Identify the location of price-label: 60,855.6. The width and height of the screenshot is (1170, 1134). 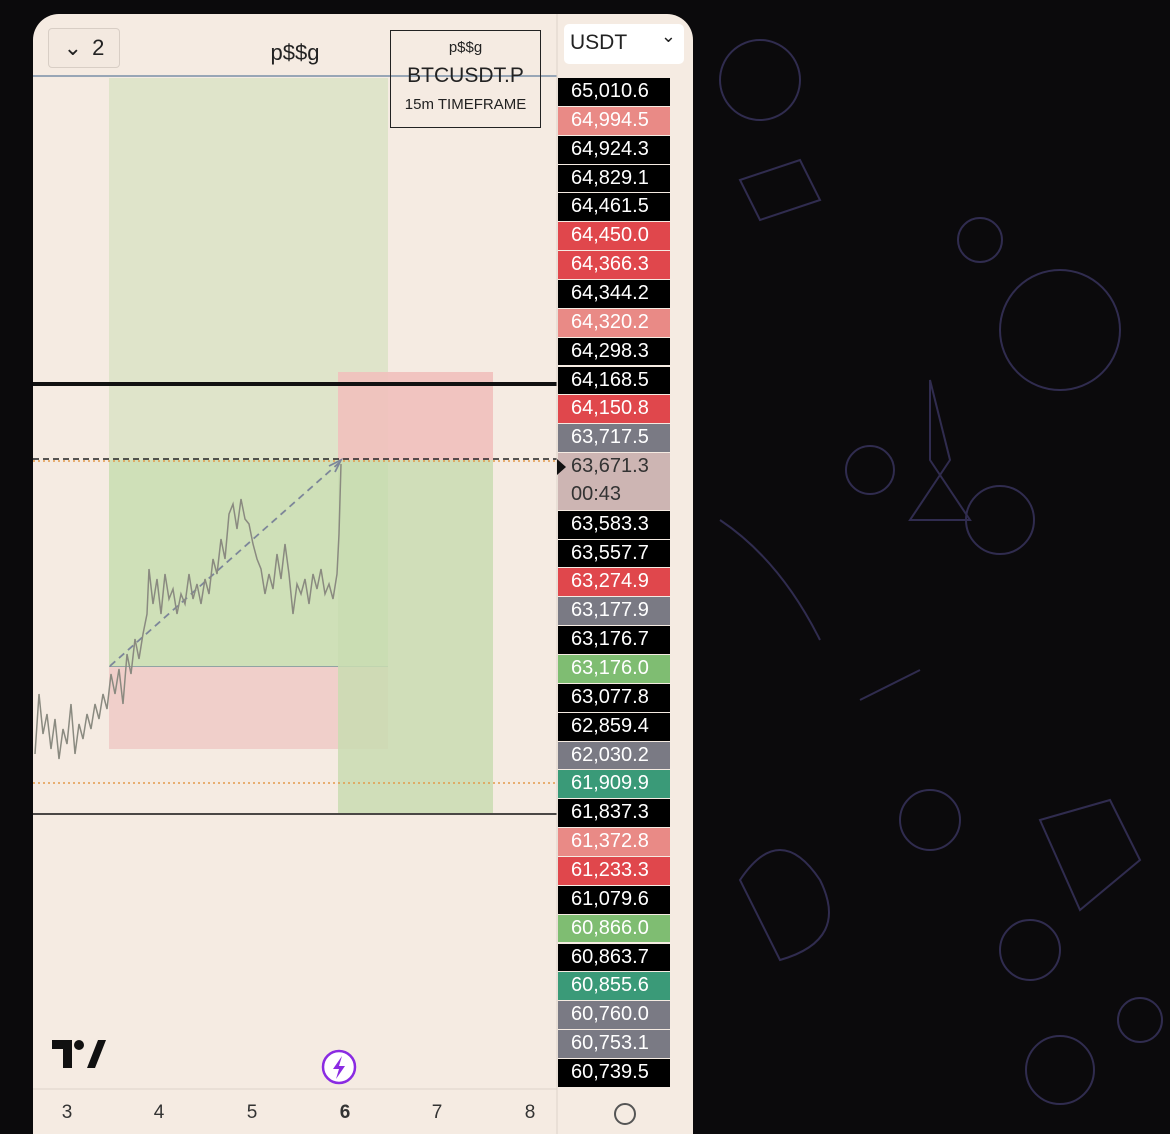
(614, 986).